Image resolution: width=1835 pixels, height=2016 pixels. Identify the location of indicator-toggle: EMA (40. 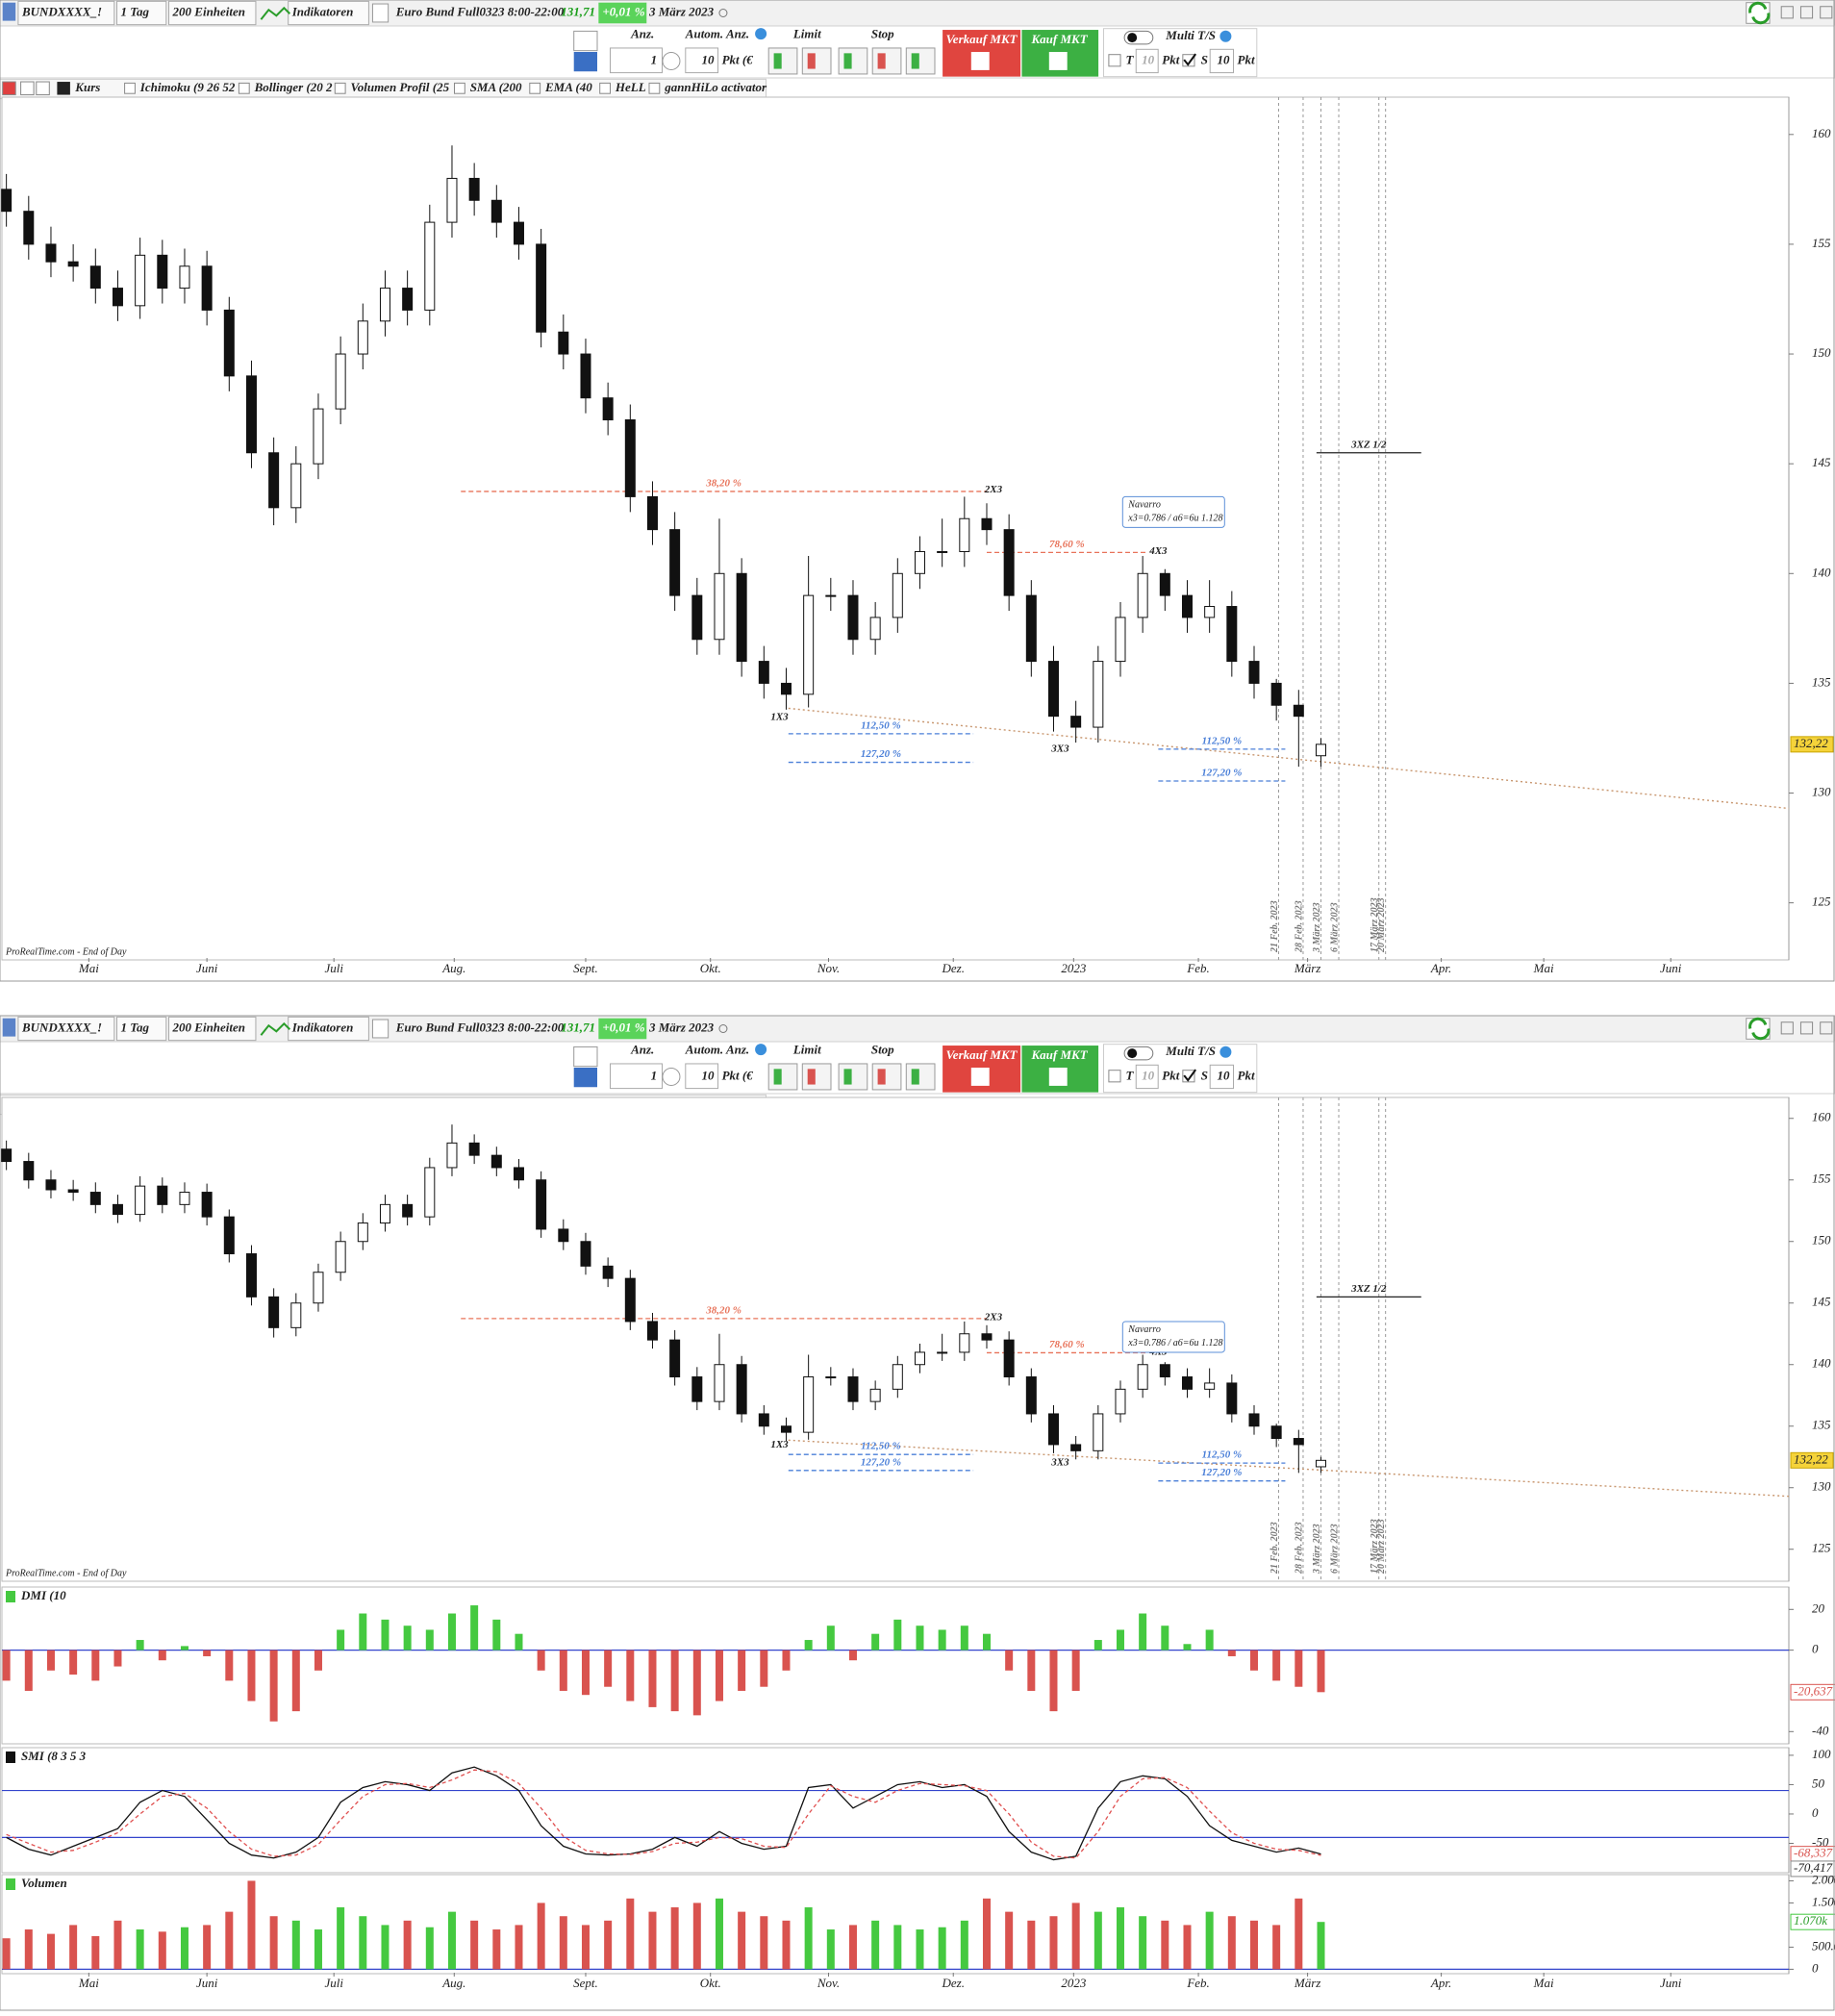
(568, 87).